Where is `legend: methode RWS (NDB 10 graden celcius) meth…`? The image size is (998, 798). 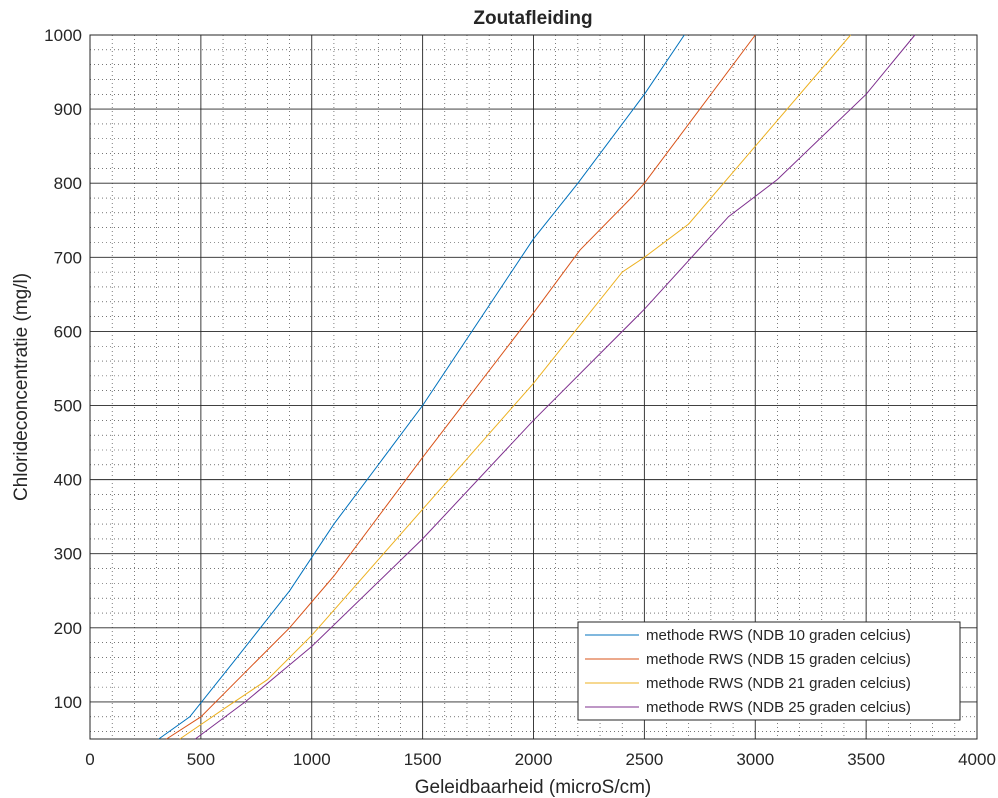 legend: methode RWS (NDB 10 graden celcius) meth… is located at coordinates (769, 671).